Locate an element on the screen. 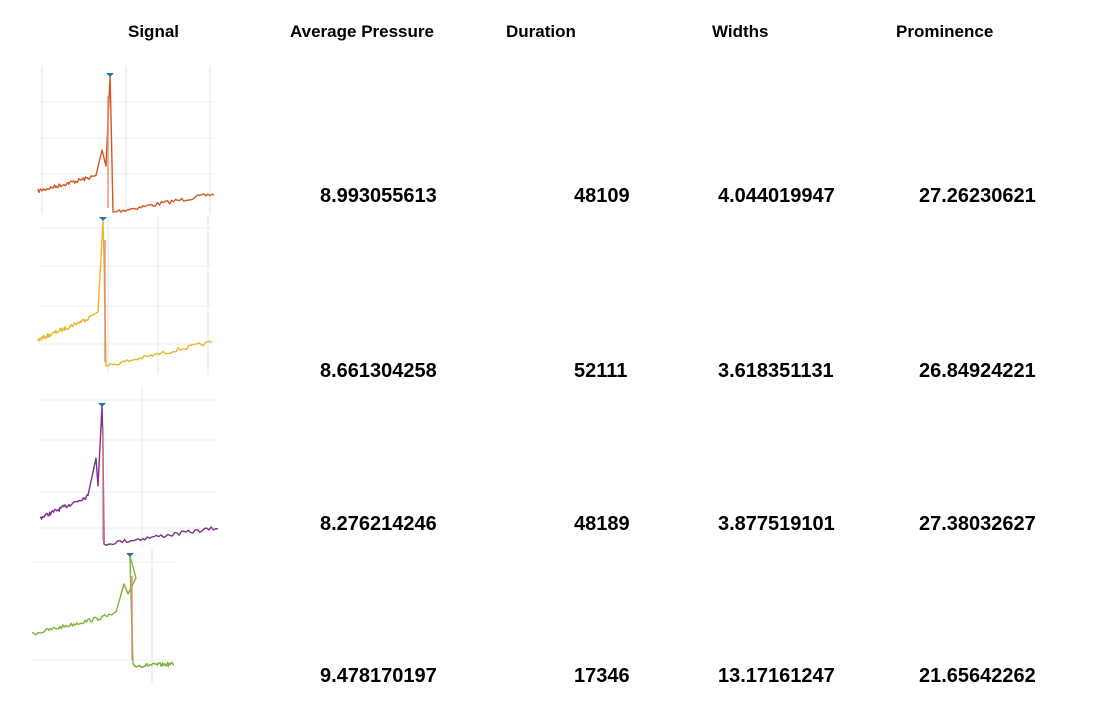 The image size is (1101, 706). row-1-prominence: 27.26230621 is located at coordinates (977, 196).